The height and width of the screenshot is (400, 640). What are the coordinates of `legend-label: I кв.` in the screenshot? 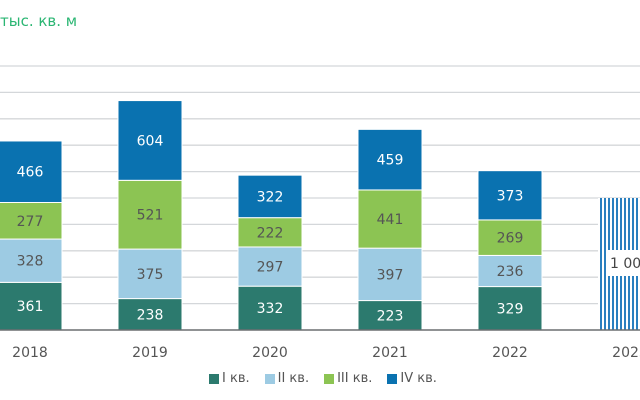 It's located at (236, 378).